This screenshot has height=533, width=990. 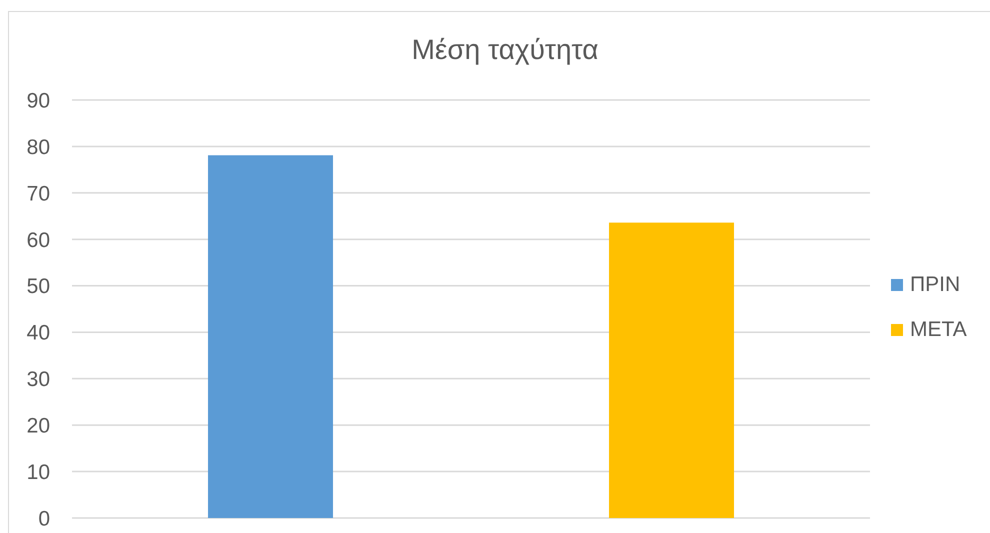 I want to click on y-tick-label: 60, so click(x=38, y=240).